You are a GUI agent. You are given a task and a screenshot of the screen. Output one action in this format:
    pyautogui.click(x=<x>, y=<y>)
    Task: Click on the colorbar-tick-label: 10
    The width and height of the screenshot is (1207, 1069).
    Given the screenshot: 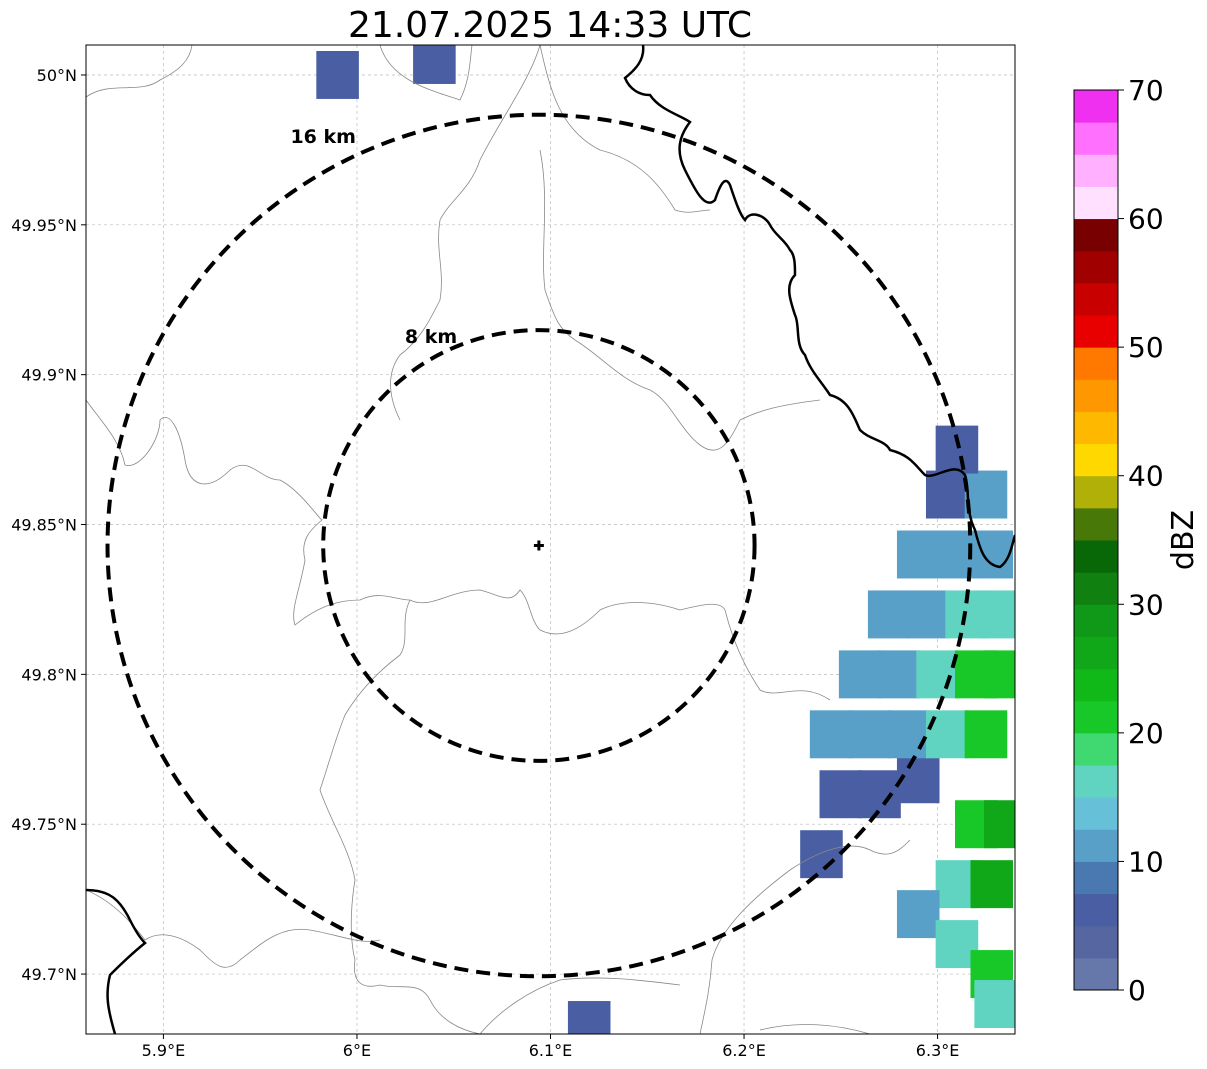 What is the action you would take?
    pyautogui.click(x=1146, y=861)
    